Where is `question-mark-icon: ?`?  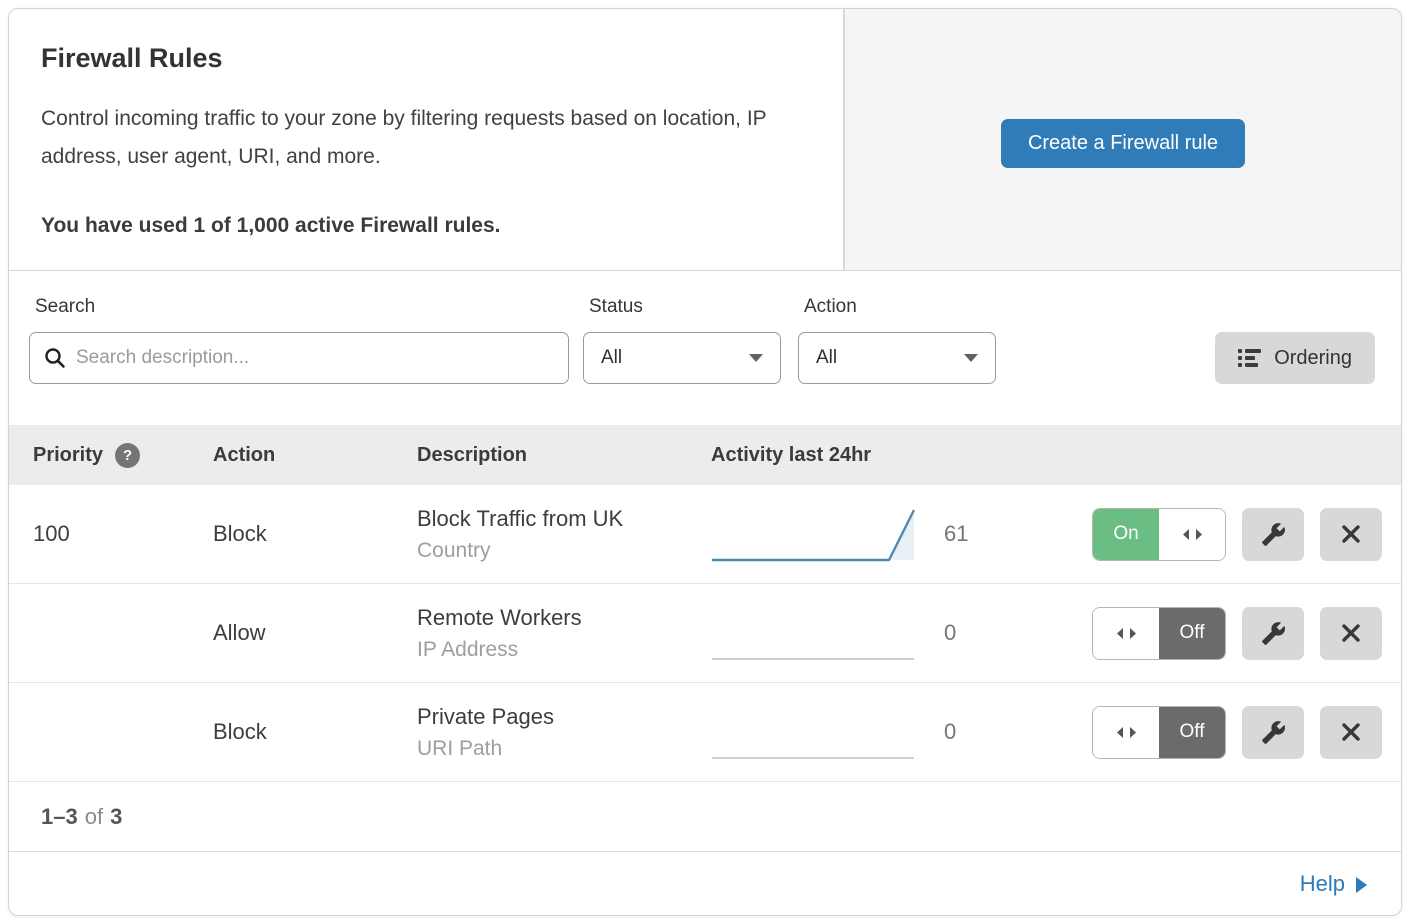 question-mark-icon: ? is located at coordinates (128, 455).